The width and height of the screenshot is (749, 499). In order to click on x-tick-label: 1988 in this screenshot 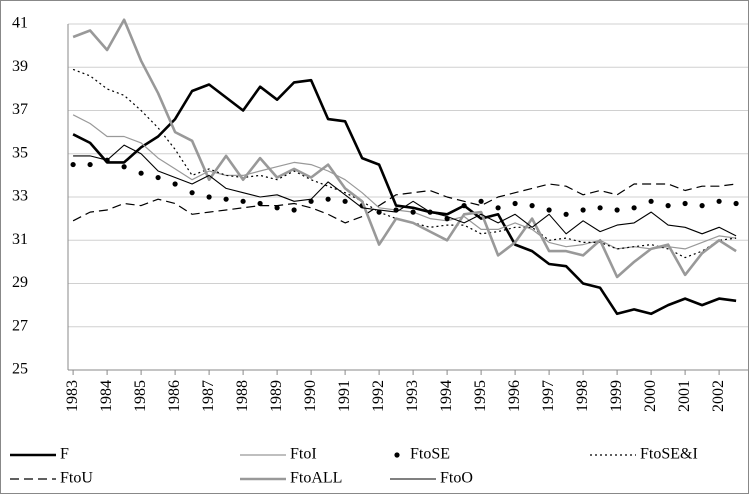, I will do `click(242, 396)`.